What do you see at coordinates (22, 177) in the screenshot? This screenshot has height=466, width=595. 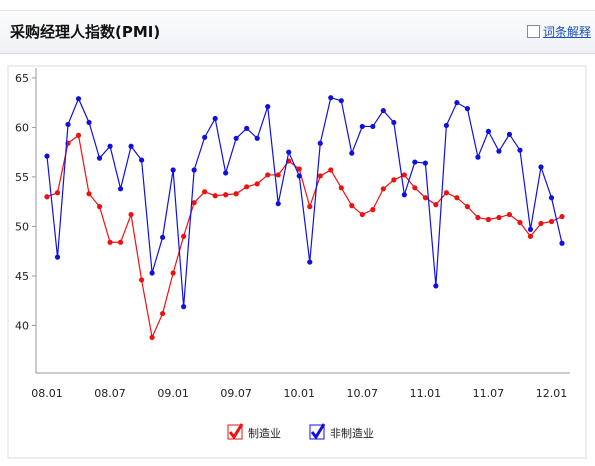 I see `y-tick-label: 55` at bounding box center [22, 177].